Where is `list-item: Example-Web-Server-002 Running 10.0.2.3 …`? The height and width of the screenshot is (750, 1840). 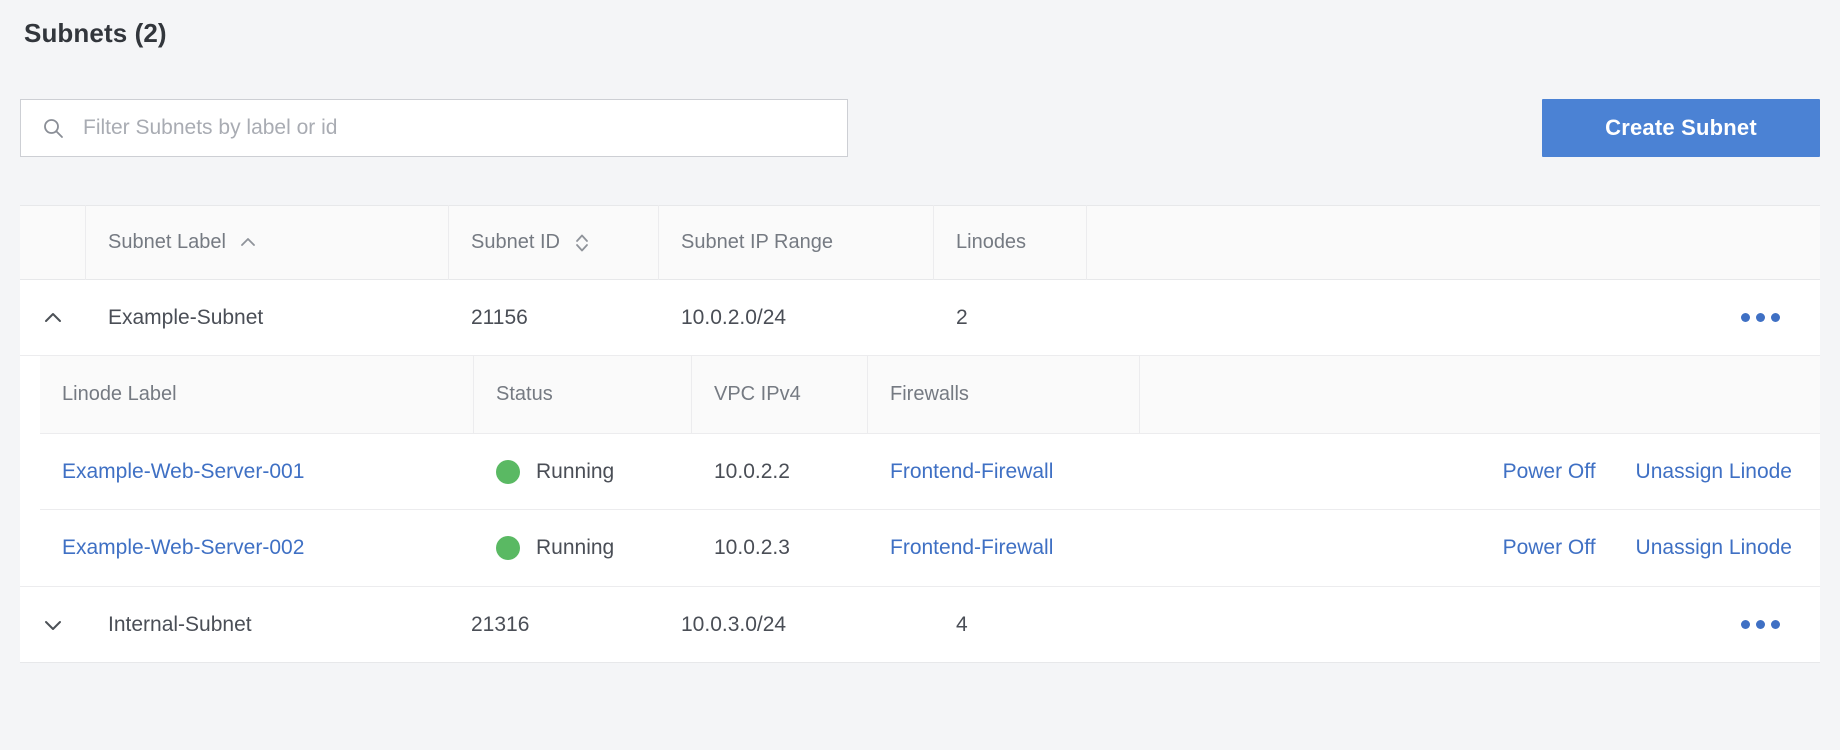 list-item: Example-Web-Server-002 Running 10.0.2.3 … is located at coordinates (930, 548).